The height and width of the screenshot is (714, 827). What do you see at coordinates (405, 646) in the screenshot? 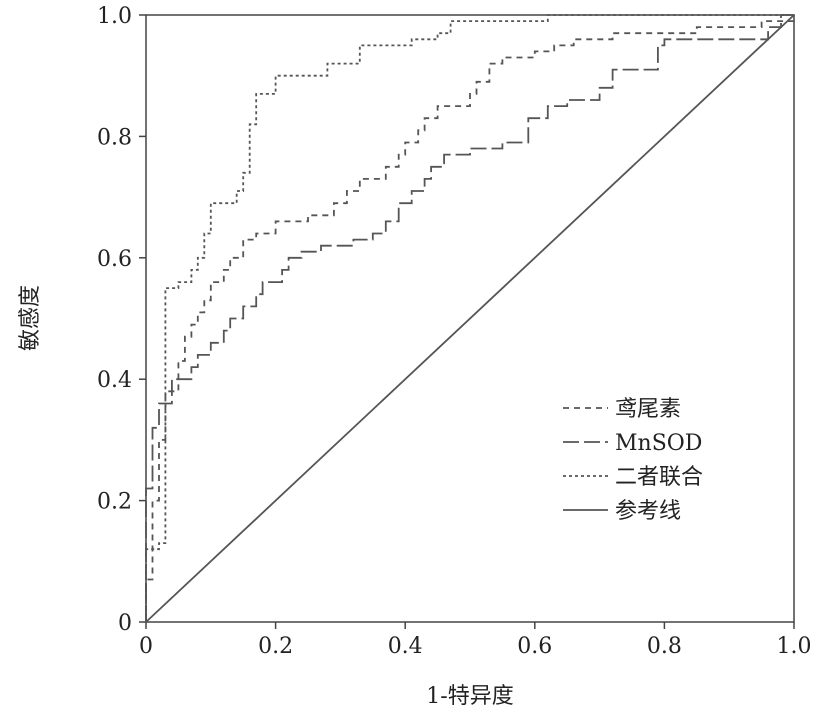
I see `x-tick-label: 0.4` at bounding box center [405, 646].